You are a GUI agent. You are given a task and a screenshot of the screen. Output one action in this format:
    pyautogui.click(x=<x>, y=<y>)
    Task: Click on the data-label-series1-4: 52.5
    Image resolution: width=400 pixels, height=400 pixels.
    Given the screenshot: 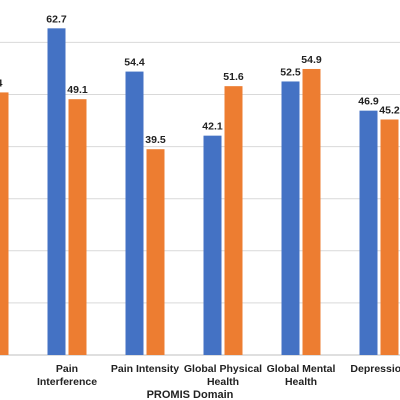 What is the action you would take?
    pyautogui.click(x=290, y=72)
    